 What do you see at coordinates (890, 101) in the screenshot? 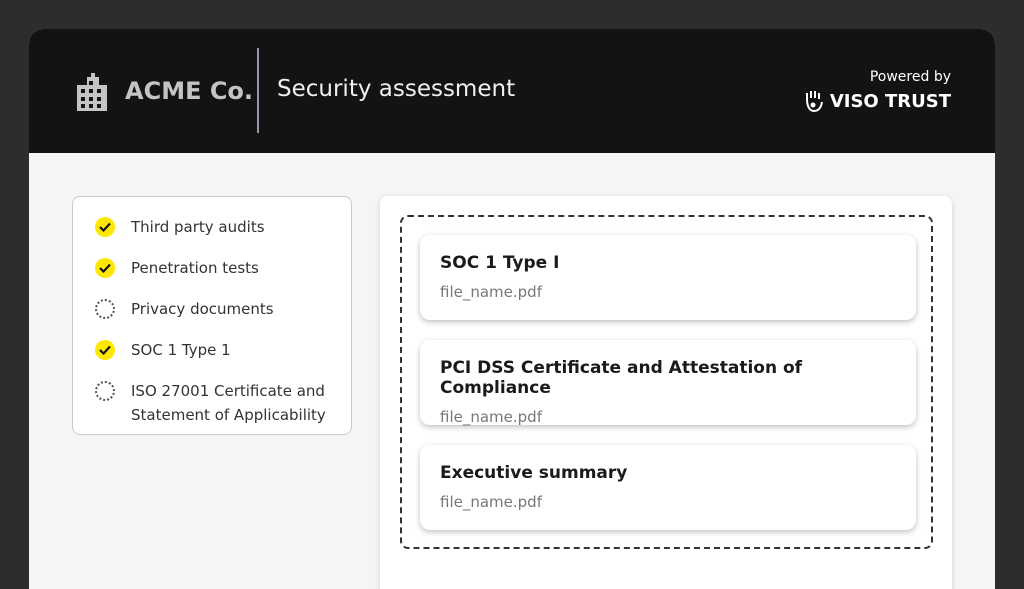
I see `brand-name: VISO TRUST` at bounding box center [890, 101].